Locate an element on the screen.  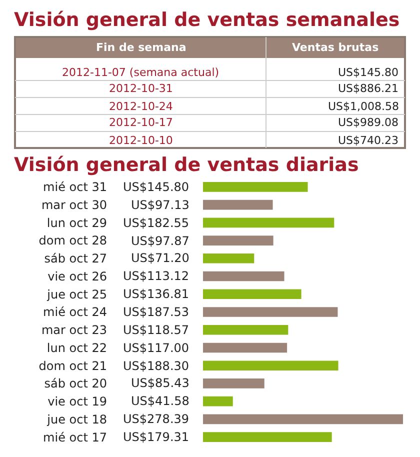
data-label: US$97.13 is located at coordinates (160, 205).